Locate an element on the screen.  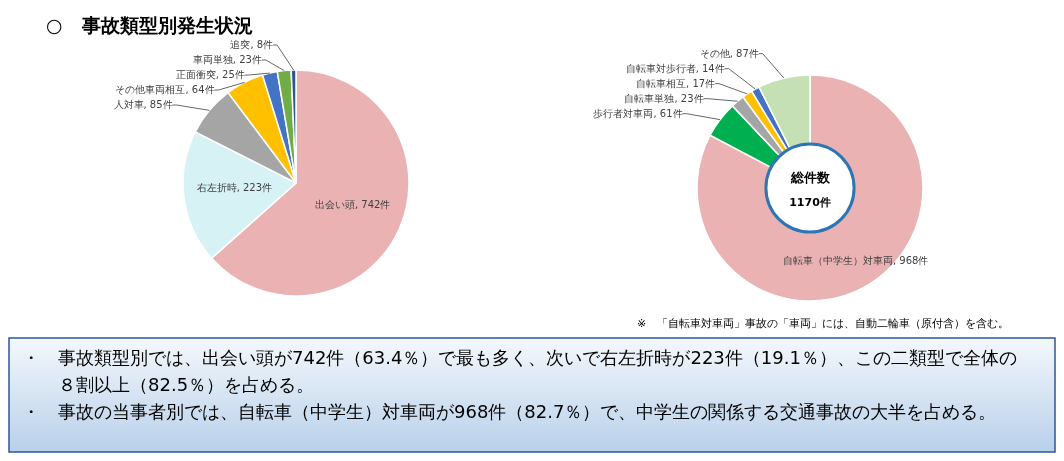
slice-label: 車両単独, 23件 is located at coordinates (227, 60).